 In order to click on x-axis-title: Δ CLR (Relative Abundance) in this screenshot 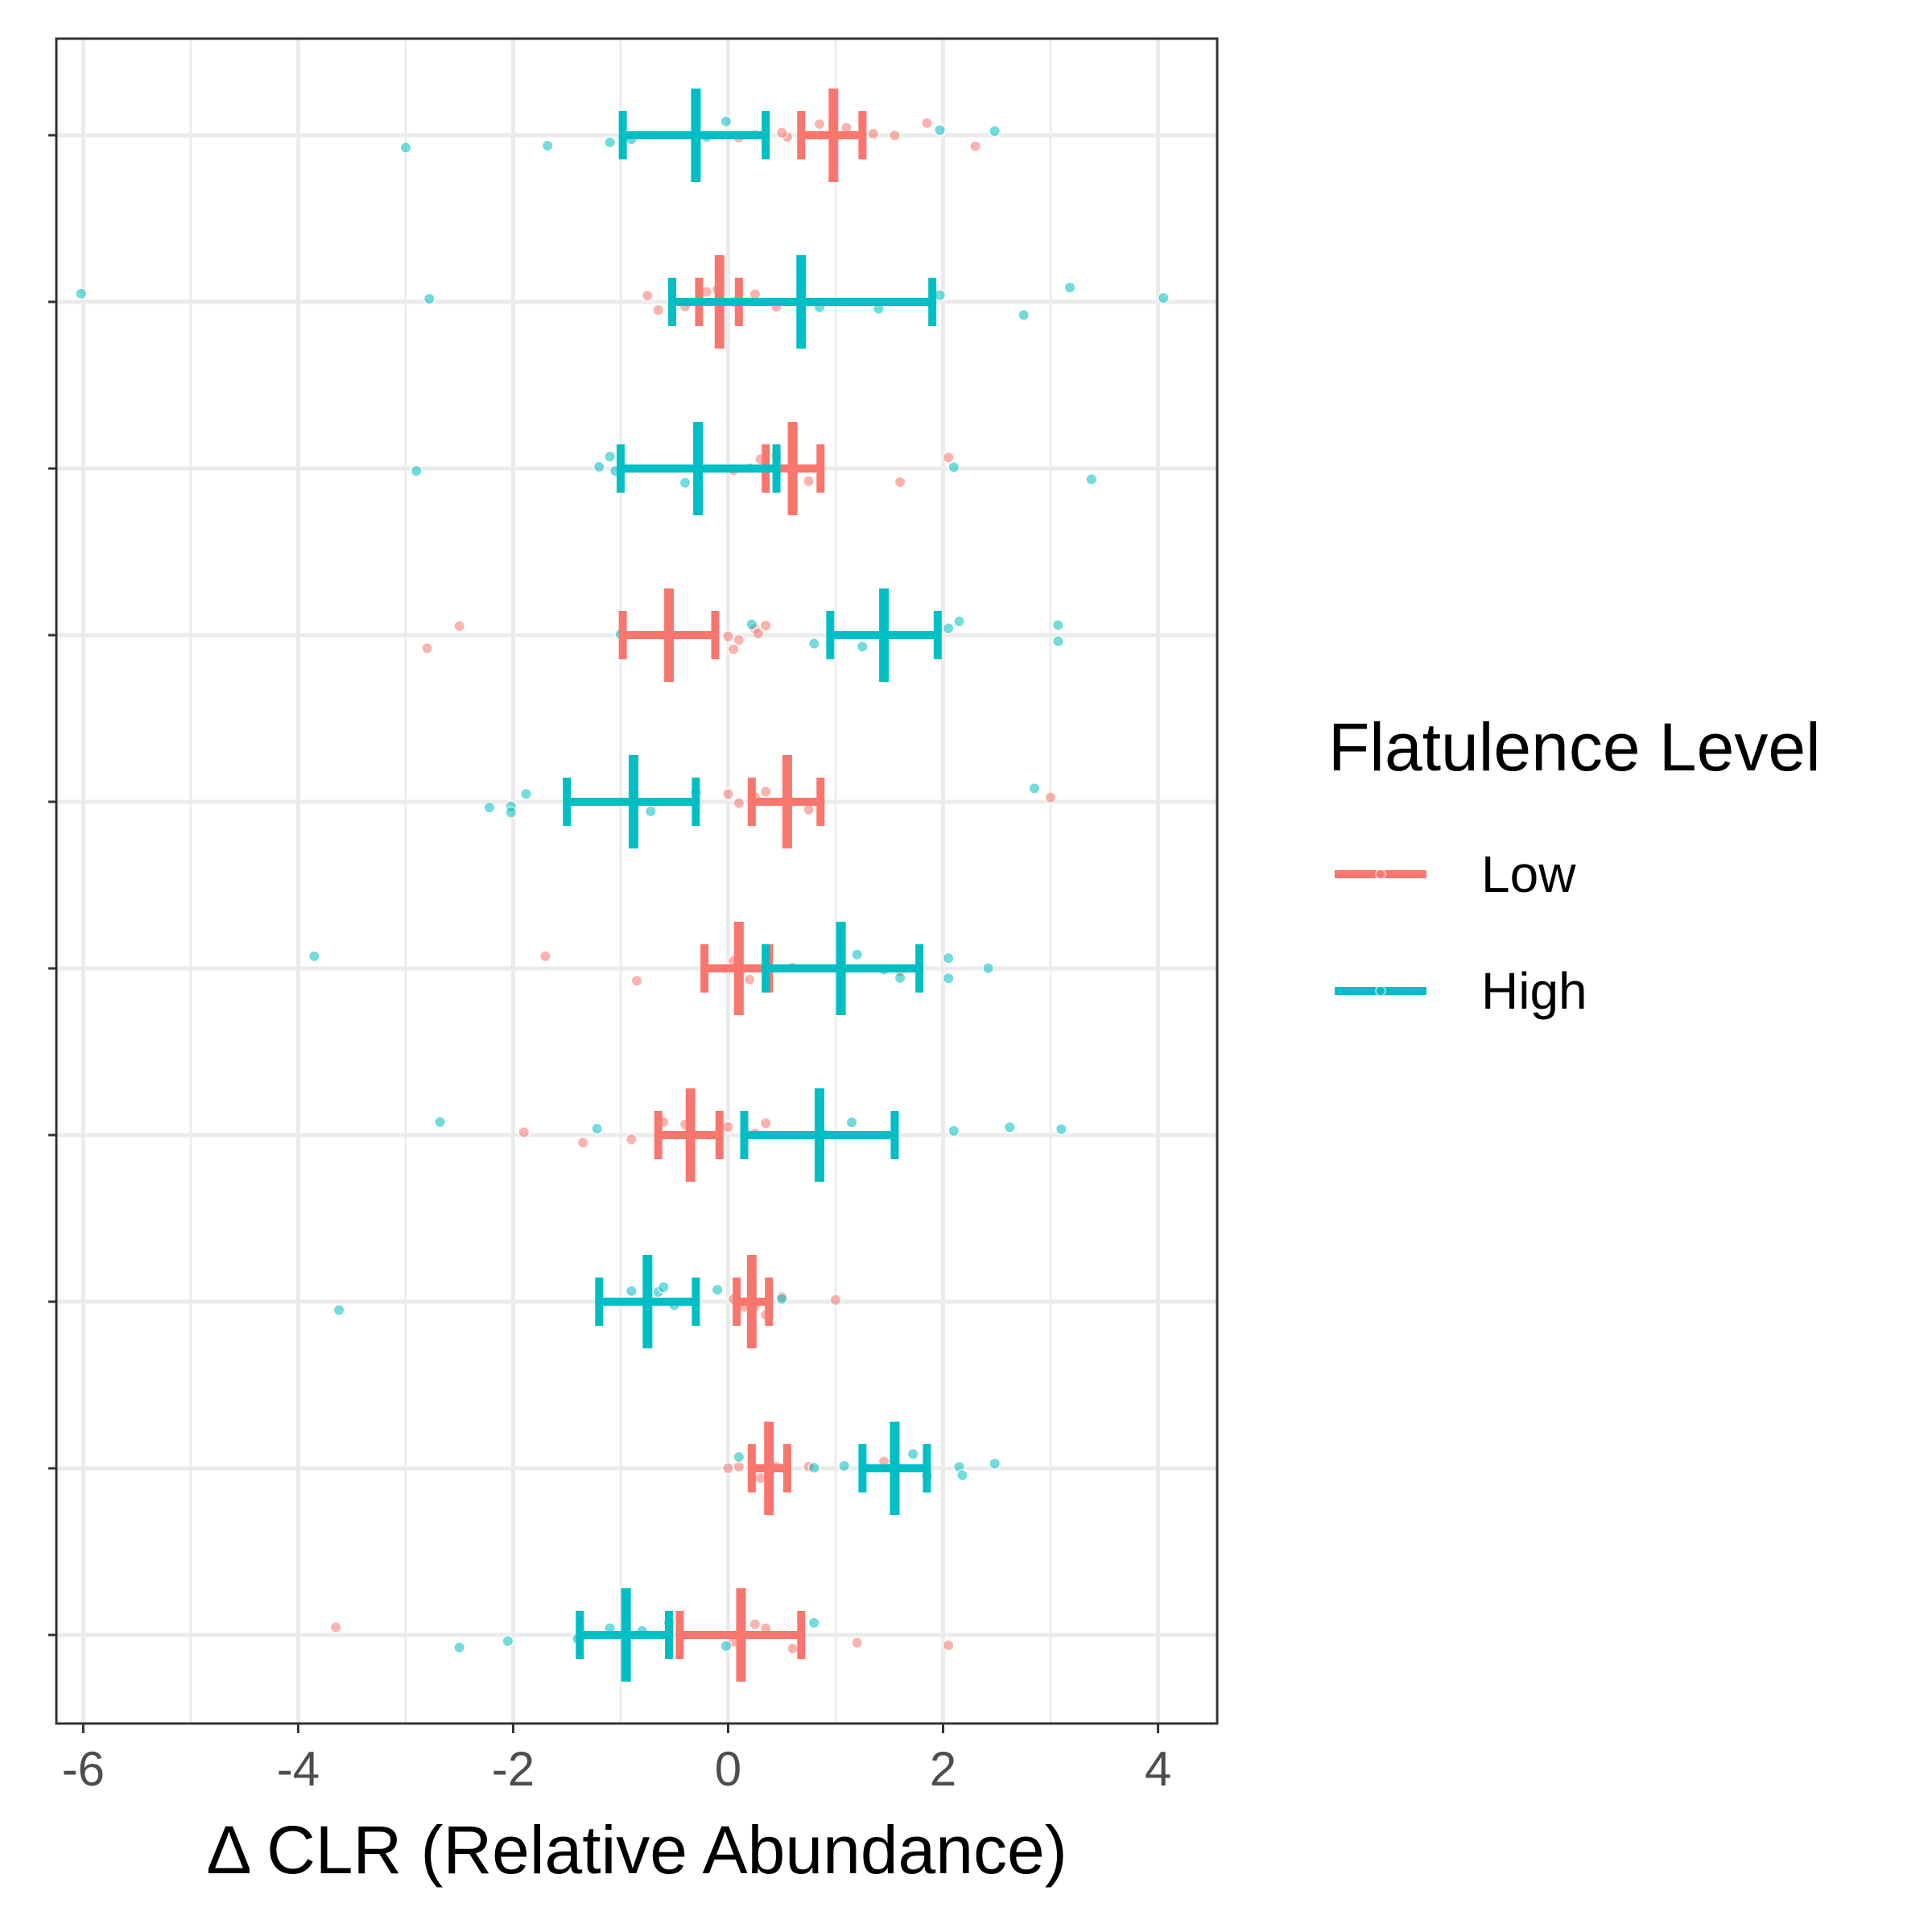, I will do `click(636, 1850)`.